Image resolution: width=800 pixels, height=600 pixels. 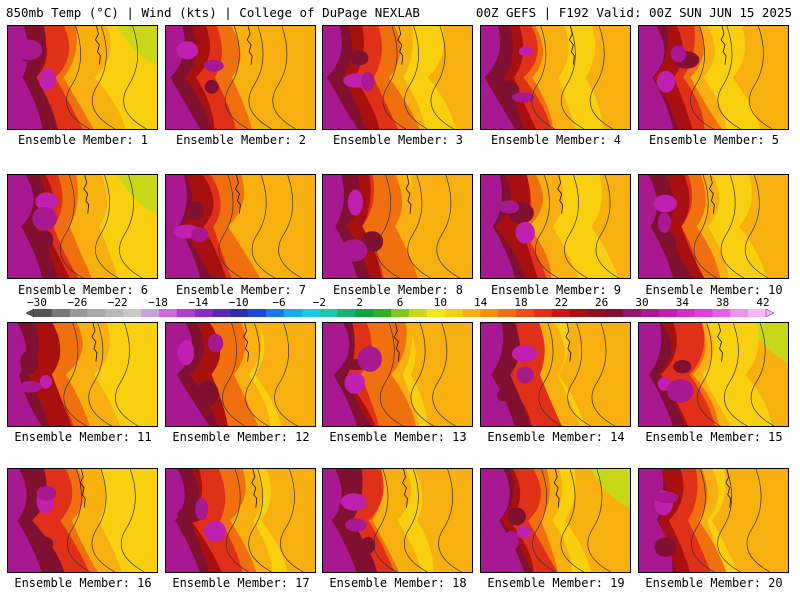 I want to click on colorbar-tick-label: 2, so click(x=359, y=302).